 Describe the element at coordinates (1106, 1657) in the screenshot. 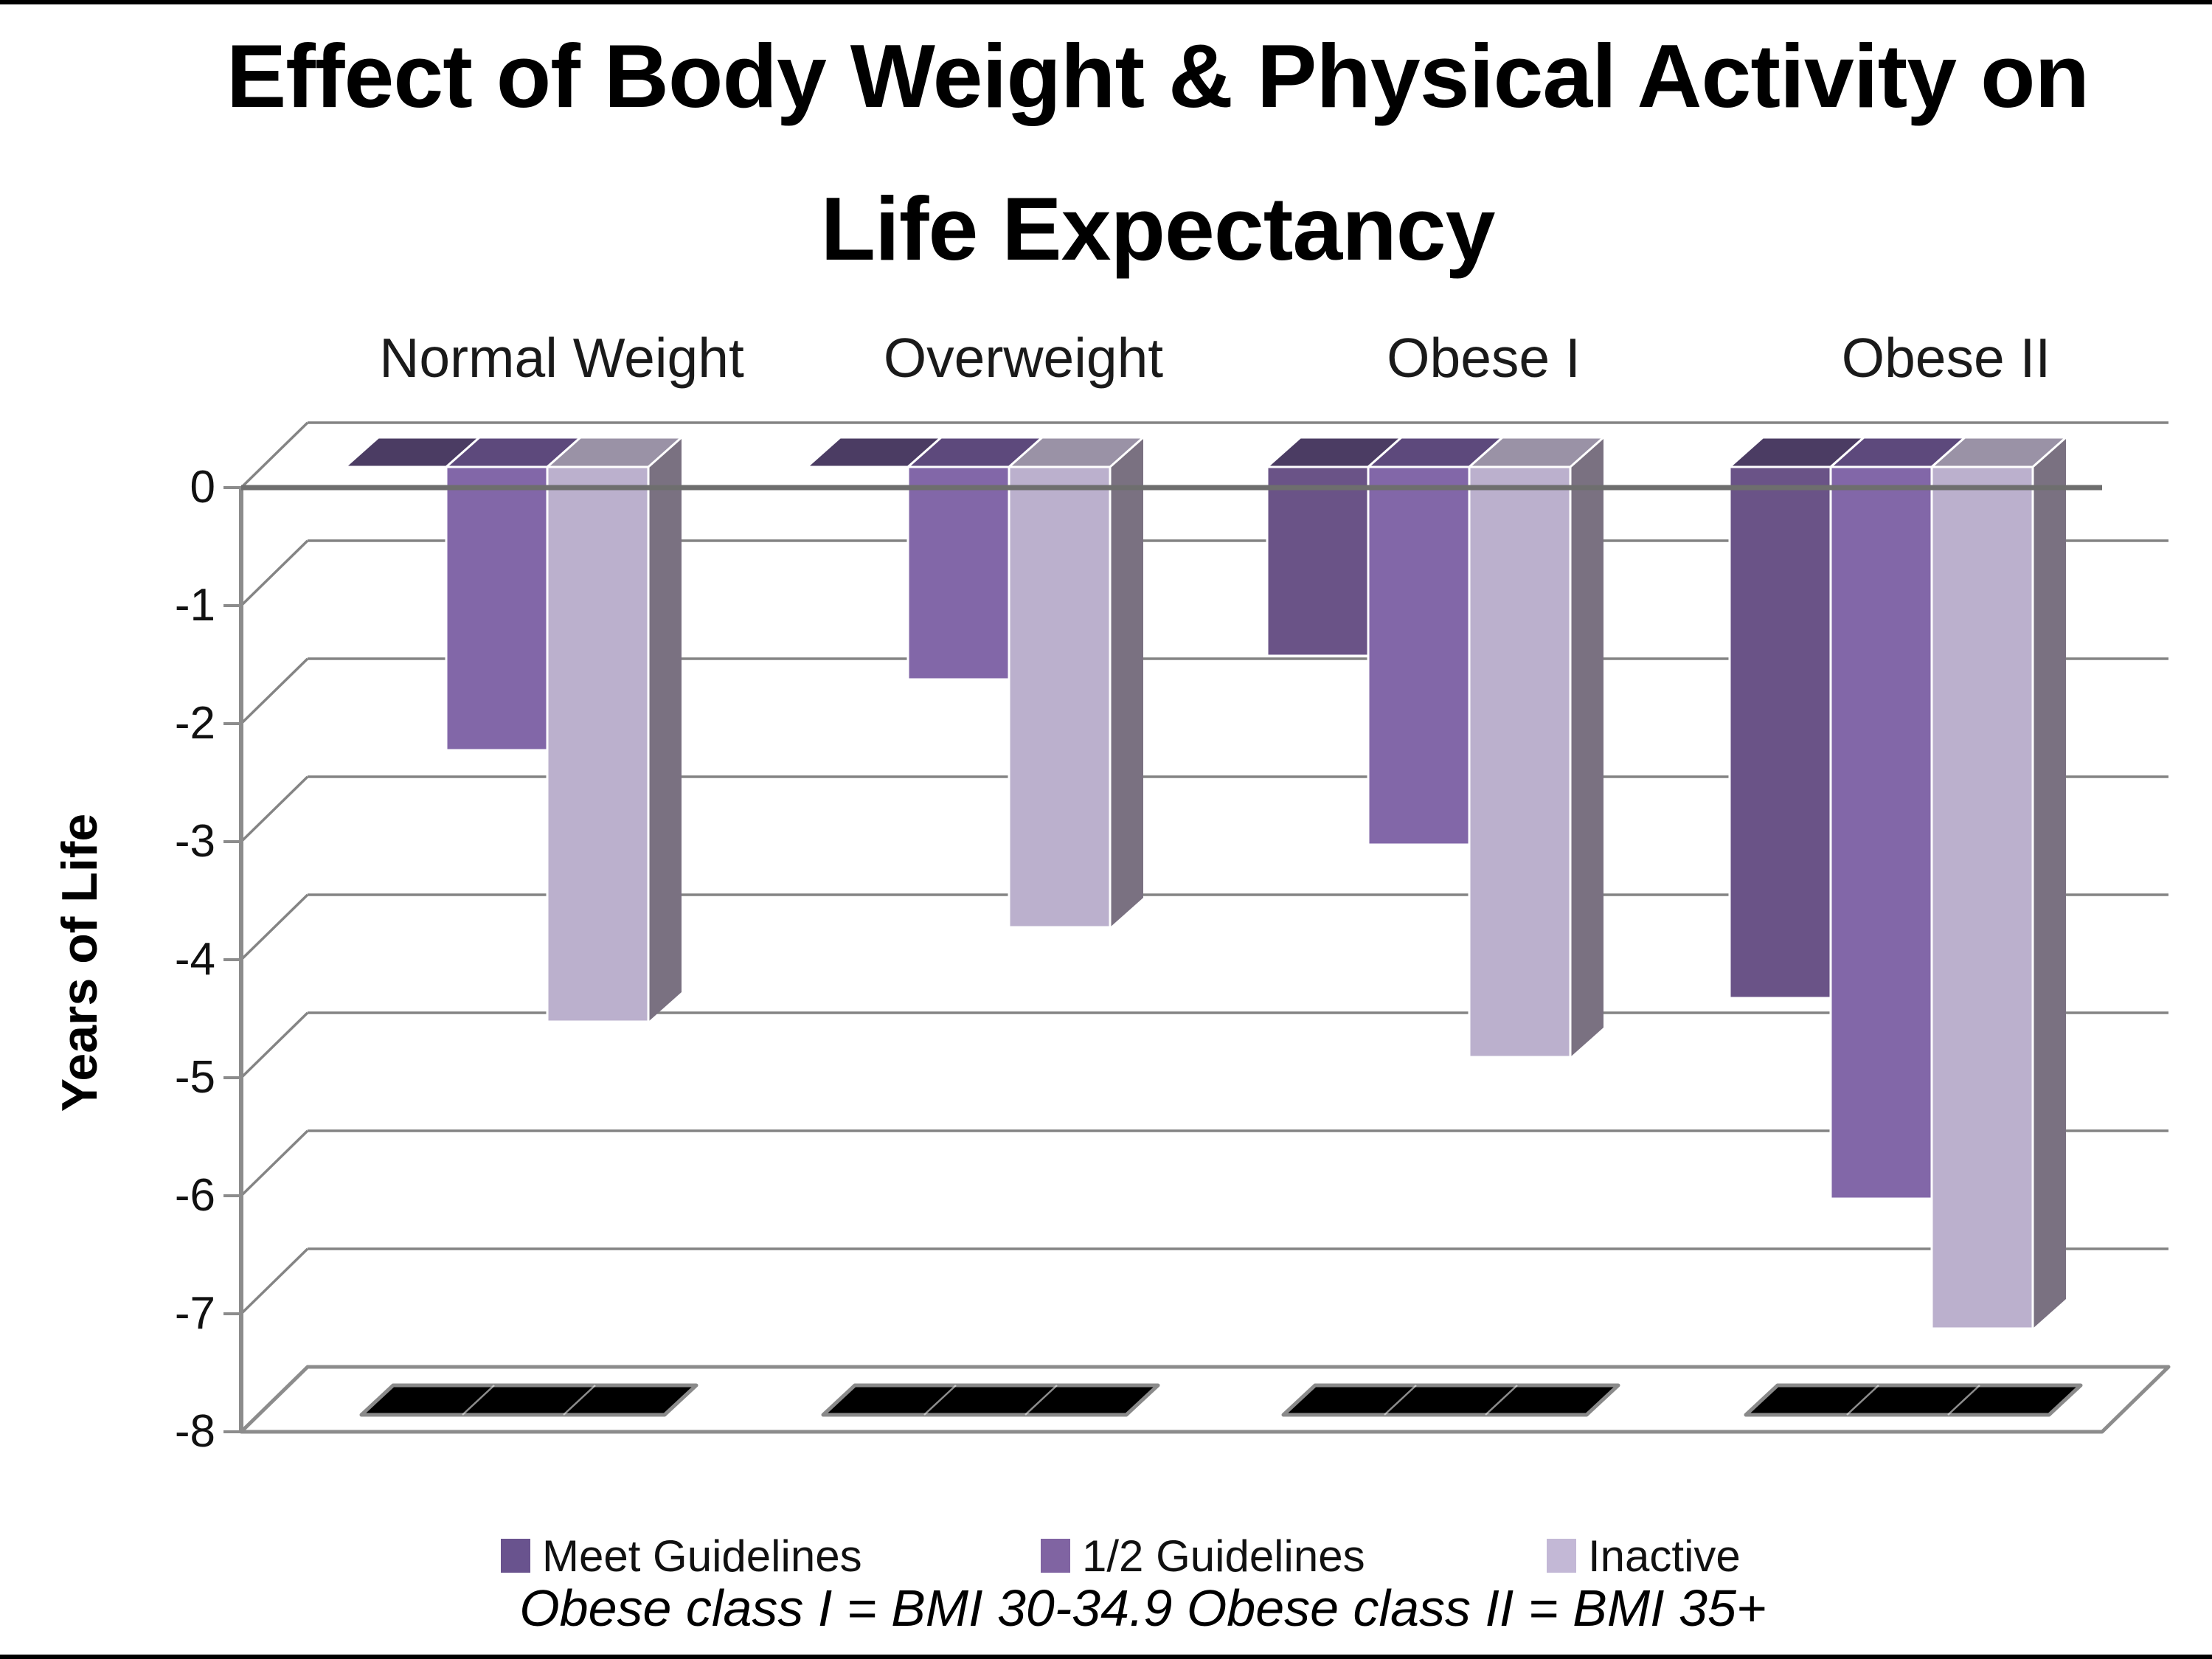

I see `bottom-border-line` at that location.